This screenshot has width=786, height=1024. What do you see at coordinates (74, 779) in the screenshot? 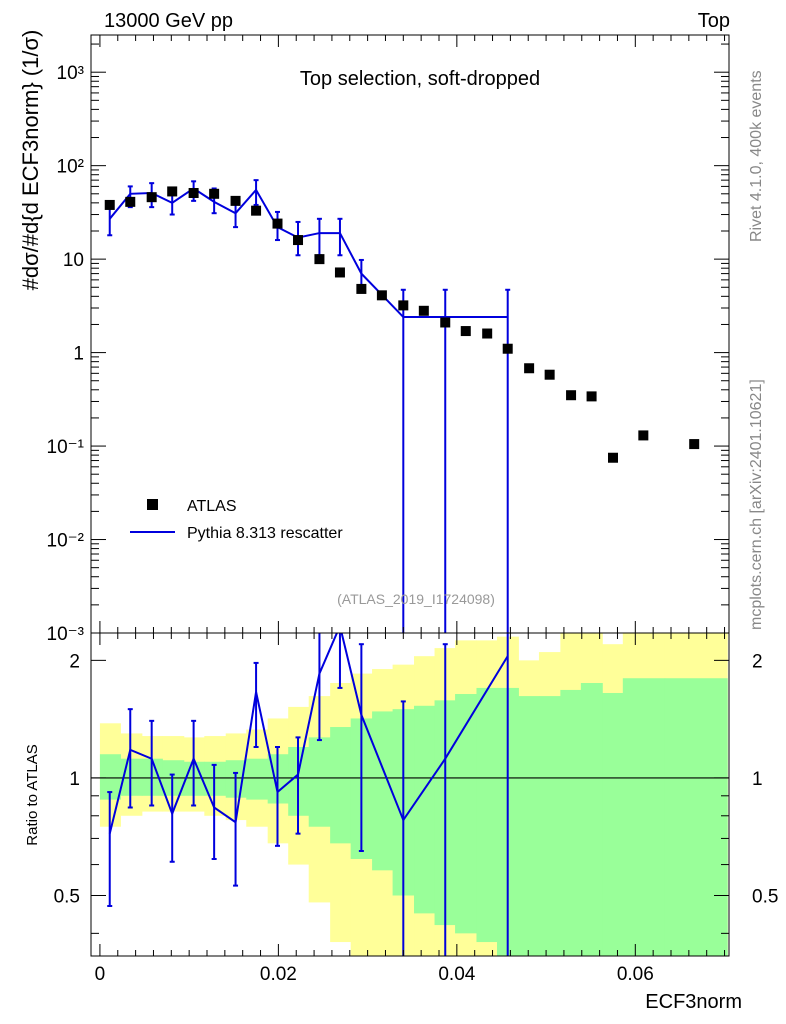
I see `ratio-y-tick-label: 1` at bounding box center [74, 779].